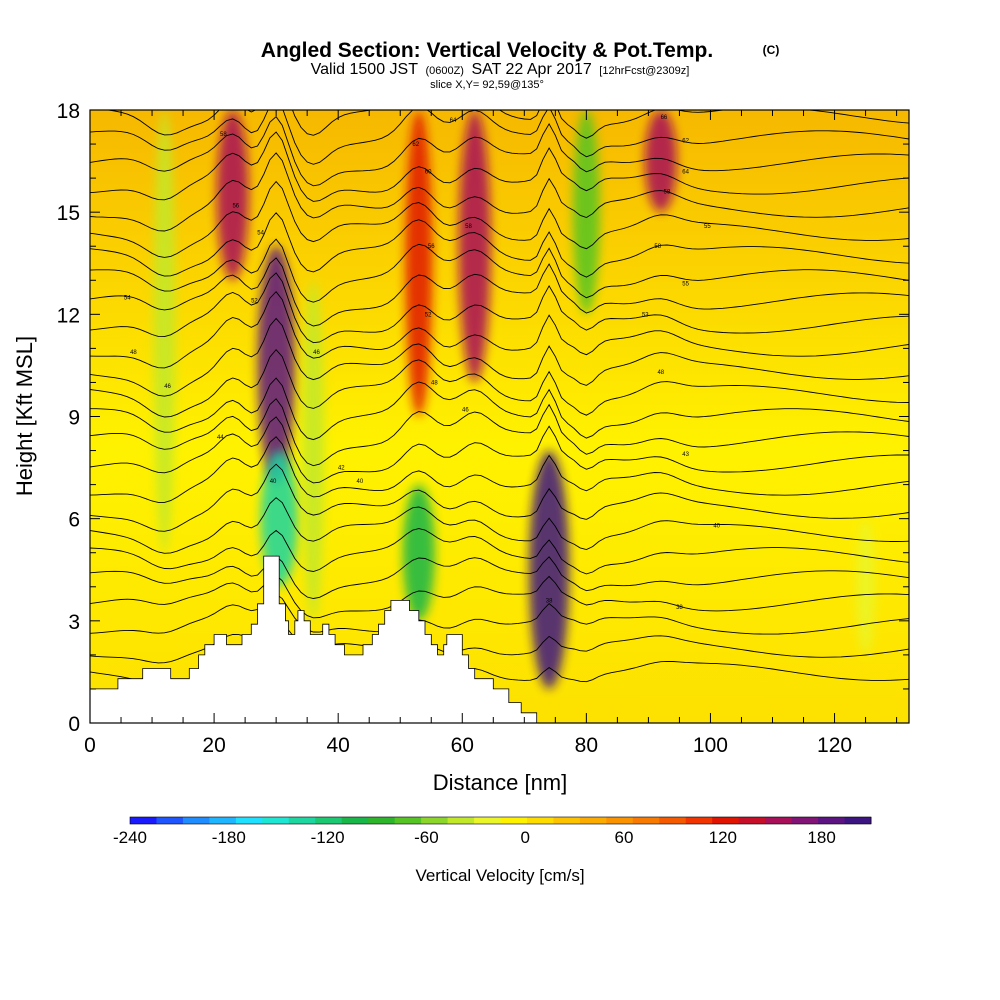 This screenshot has height=1000, width=1000. What do you see at coordinates (24, 416) in the screenshot?
I see `y-axis-label: Height [Kft MSL]` at bounding box center [24, 416].